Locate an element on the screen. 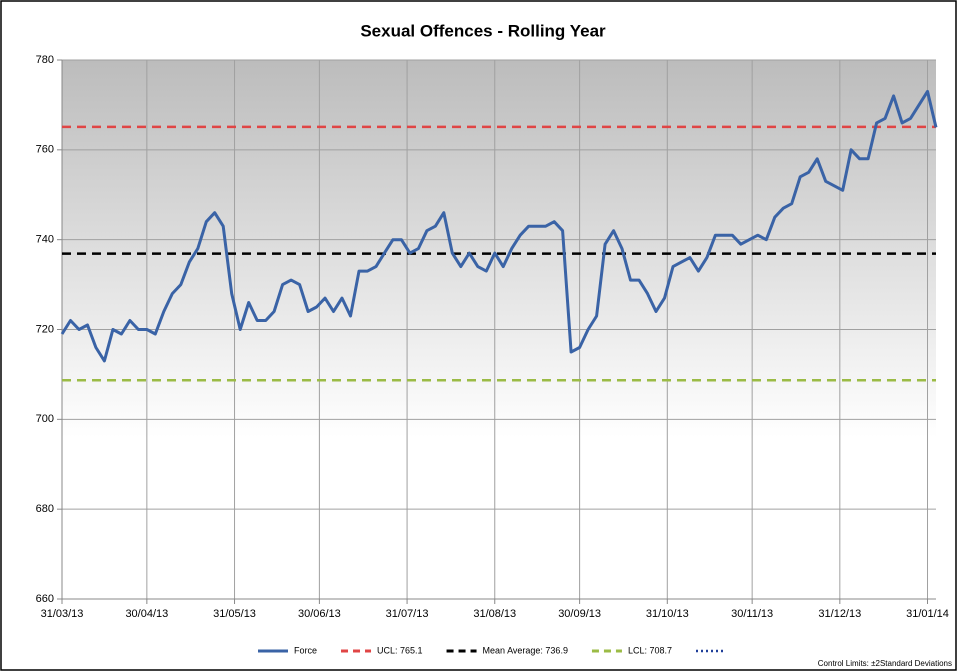 The image size is (957, 671). legend-label: Force is located at coordinates (305, 650).